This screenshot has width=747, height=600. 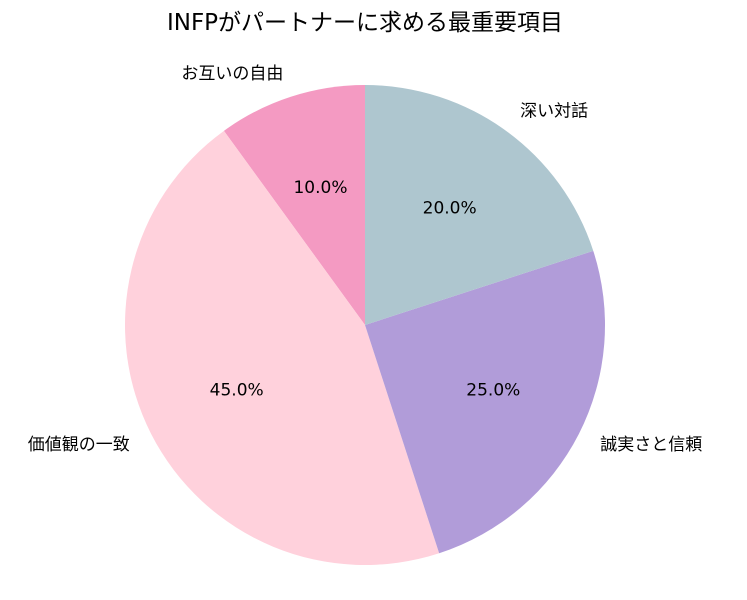 What do you see at coordinates (554, 111) in the screenshot?
I see `pie-category-label-3: 深い対話` at bounding box center [554, 111].